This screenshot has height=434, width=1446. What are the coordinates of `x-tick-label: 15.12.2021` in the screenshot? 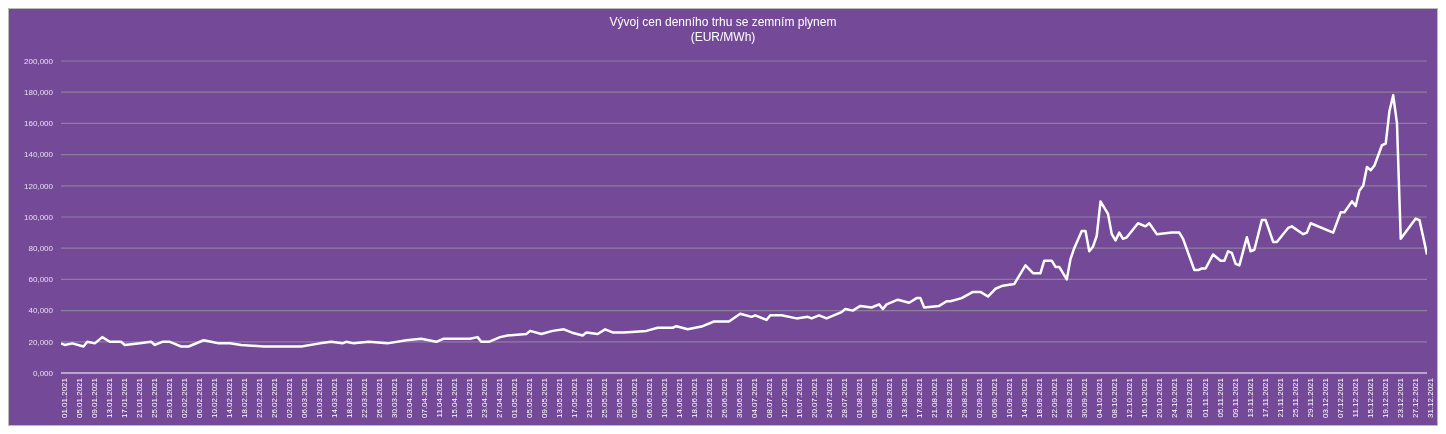 It's located at (1370, 398).